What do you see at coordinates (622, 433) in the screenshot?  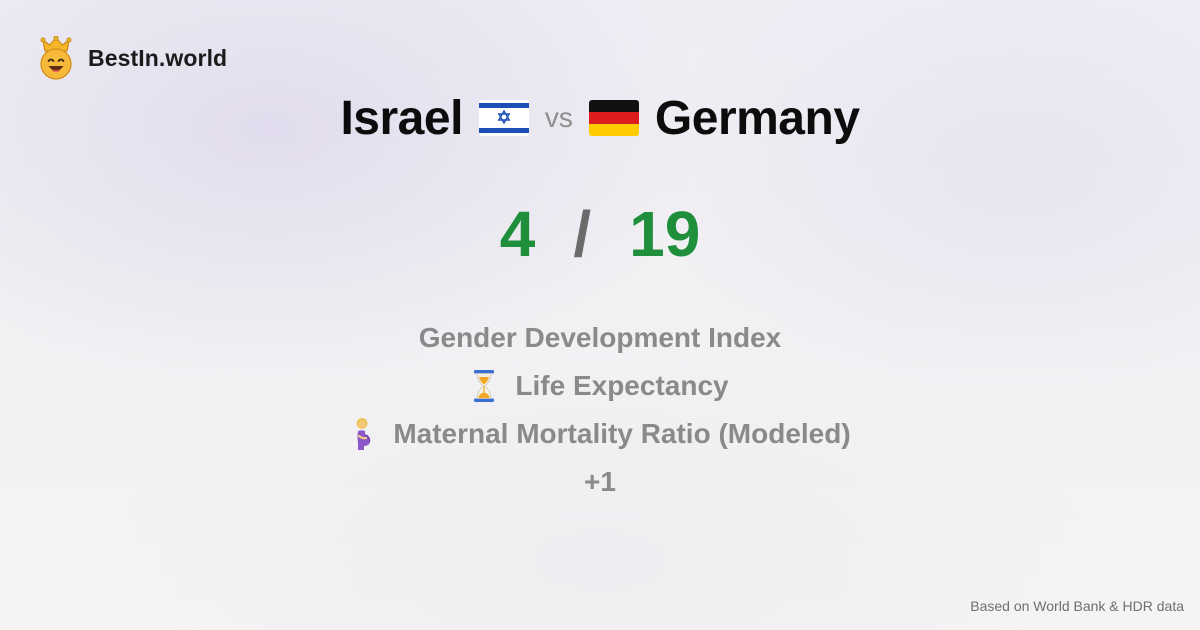 I see `metric-label: Maternal Mortality Ratio (Modeled)` at bounding box center [622, 433].